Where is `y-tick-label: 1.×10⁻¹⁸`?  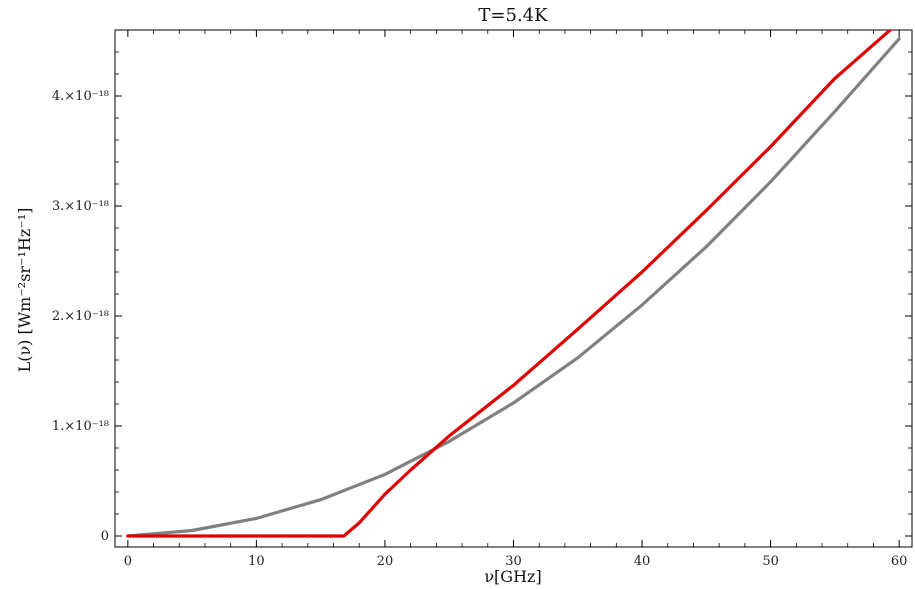 y-tick-label: 1.×10⁻¹⁸ is located at coordinates (80, 426).